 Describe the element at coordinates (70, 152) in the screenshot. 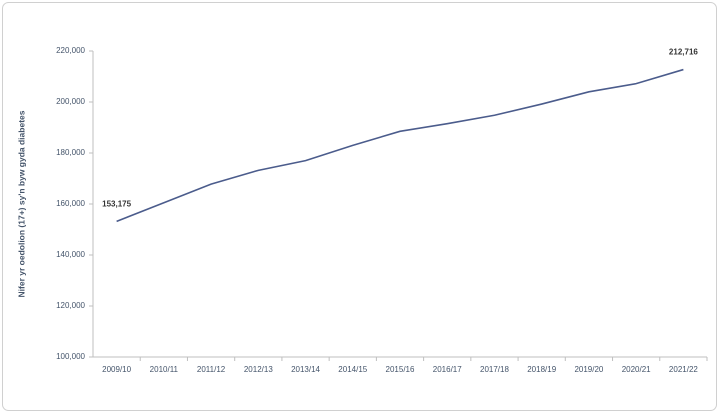

I see `y-tick-label: 180,000` at that location.